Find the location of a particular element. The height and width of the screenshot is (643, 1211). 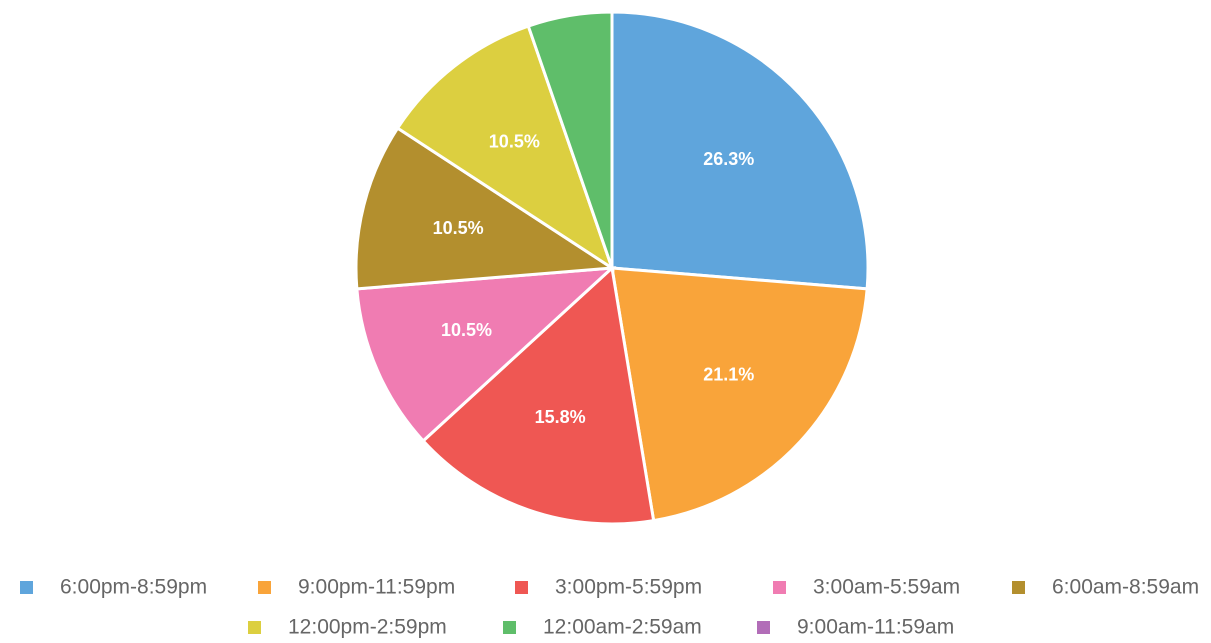

legend-label: 3:00pm-5:59pm is located at coordinates (628, 587).